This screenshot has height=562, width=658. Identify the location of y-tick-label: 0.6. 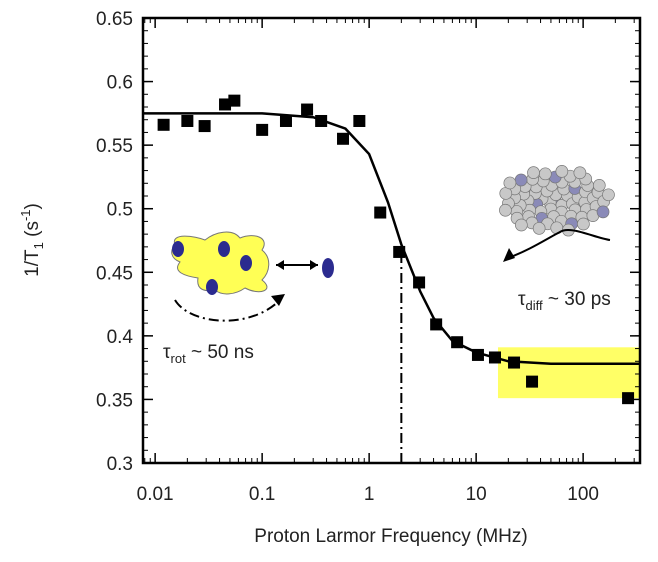
(120, 83).